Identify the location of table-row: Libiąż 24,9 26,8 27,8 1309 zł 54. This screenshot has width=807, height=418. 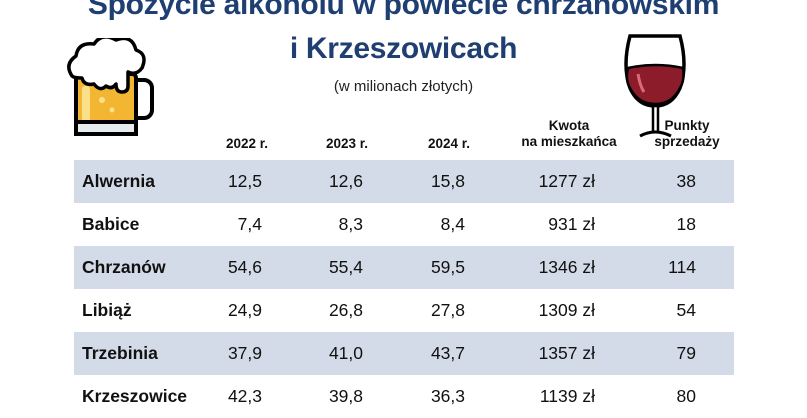
(404, 310).